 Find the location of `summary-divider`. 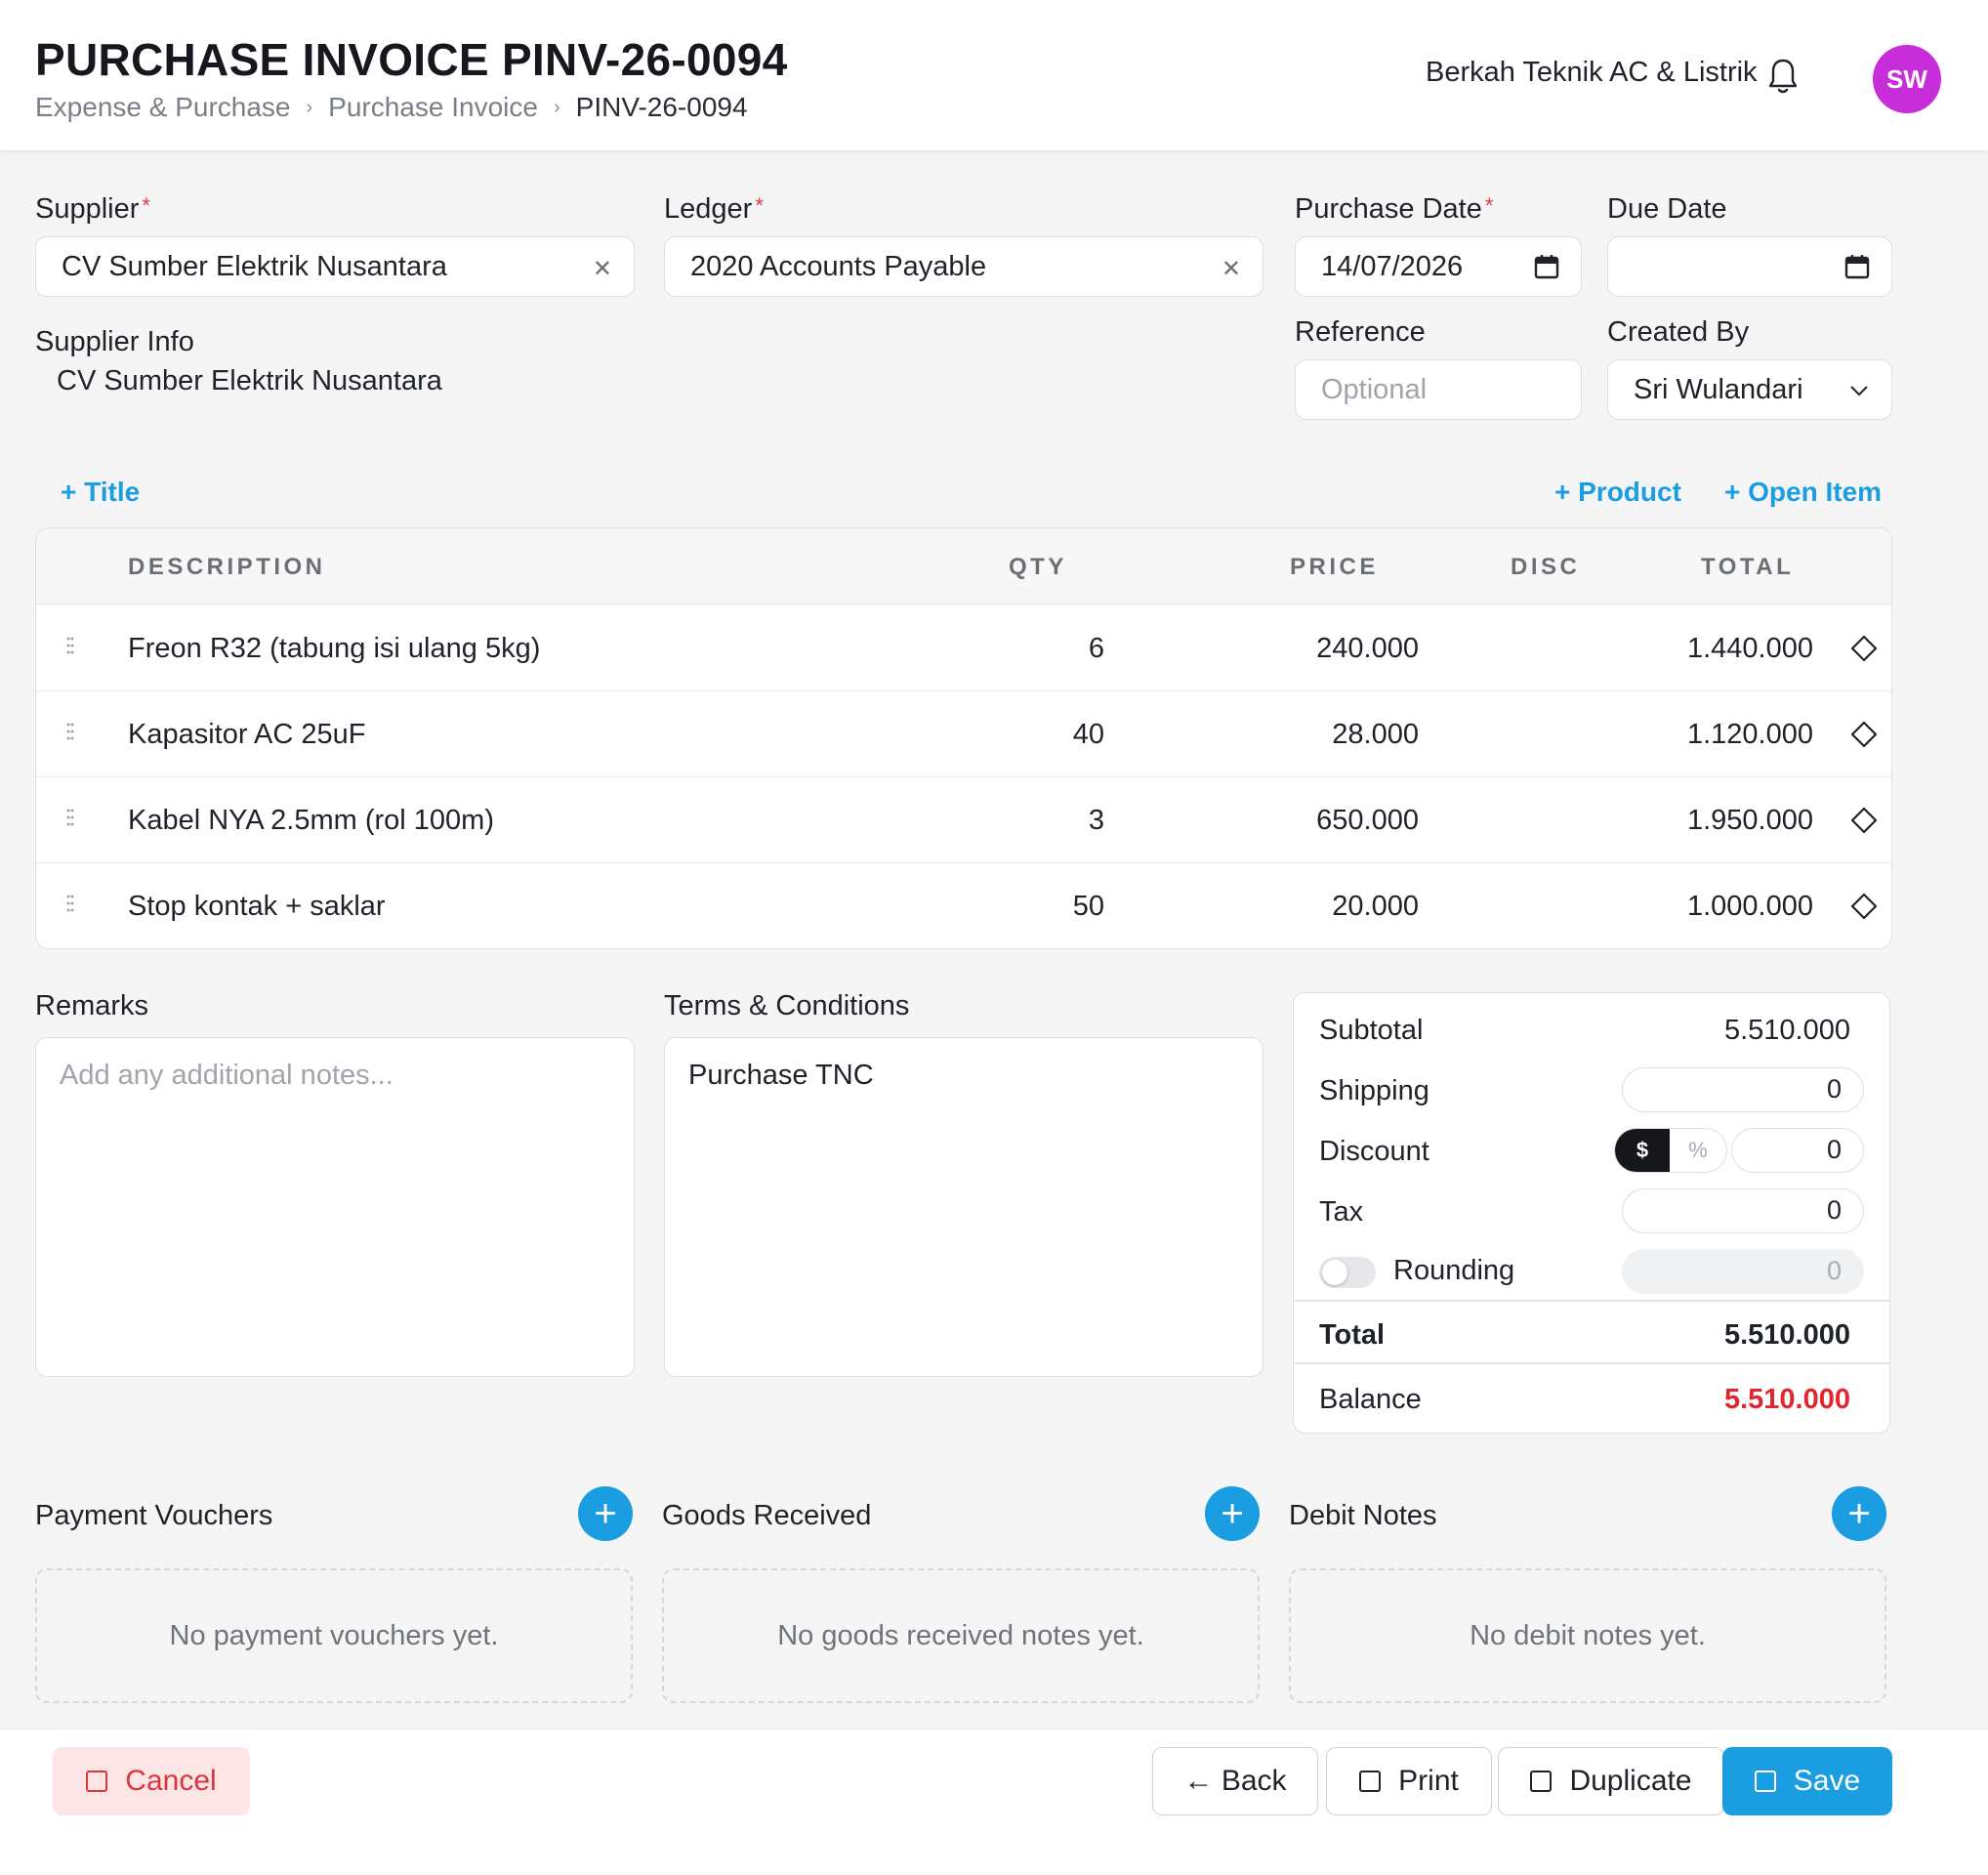

summary-divider is located at coordinates (1591, 1363).